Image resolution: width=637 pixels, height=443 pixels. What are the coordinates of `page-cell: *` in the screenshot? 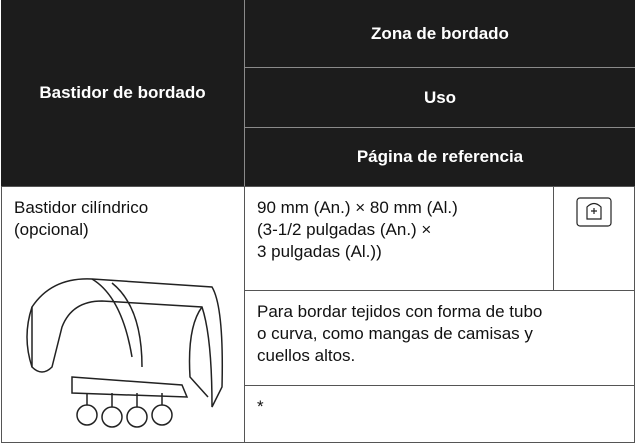 It's located at (439, 414).